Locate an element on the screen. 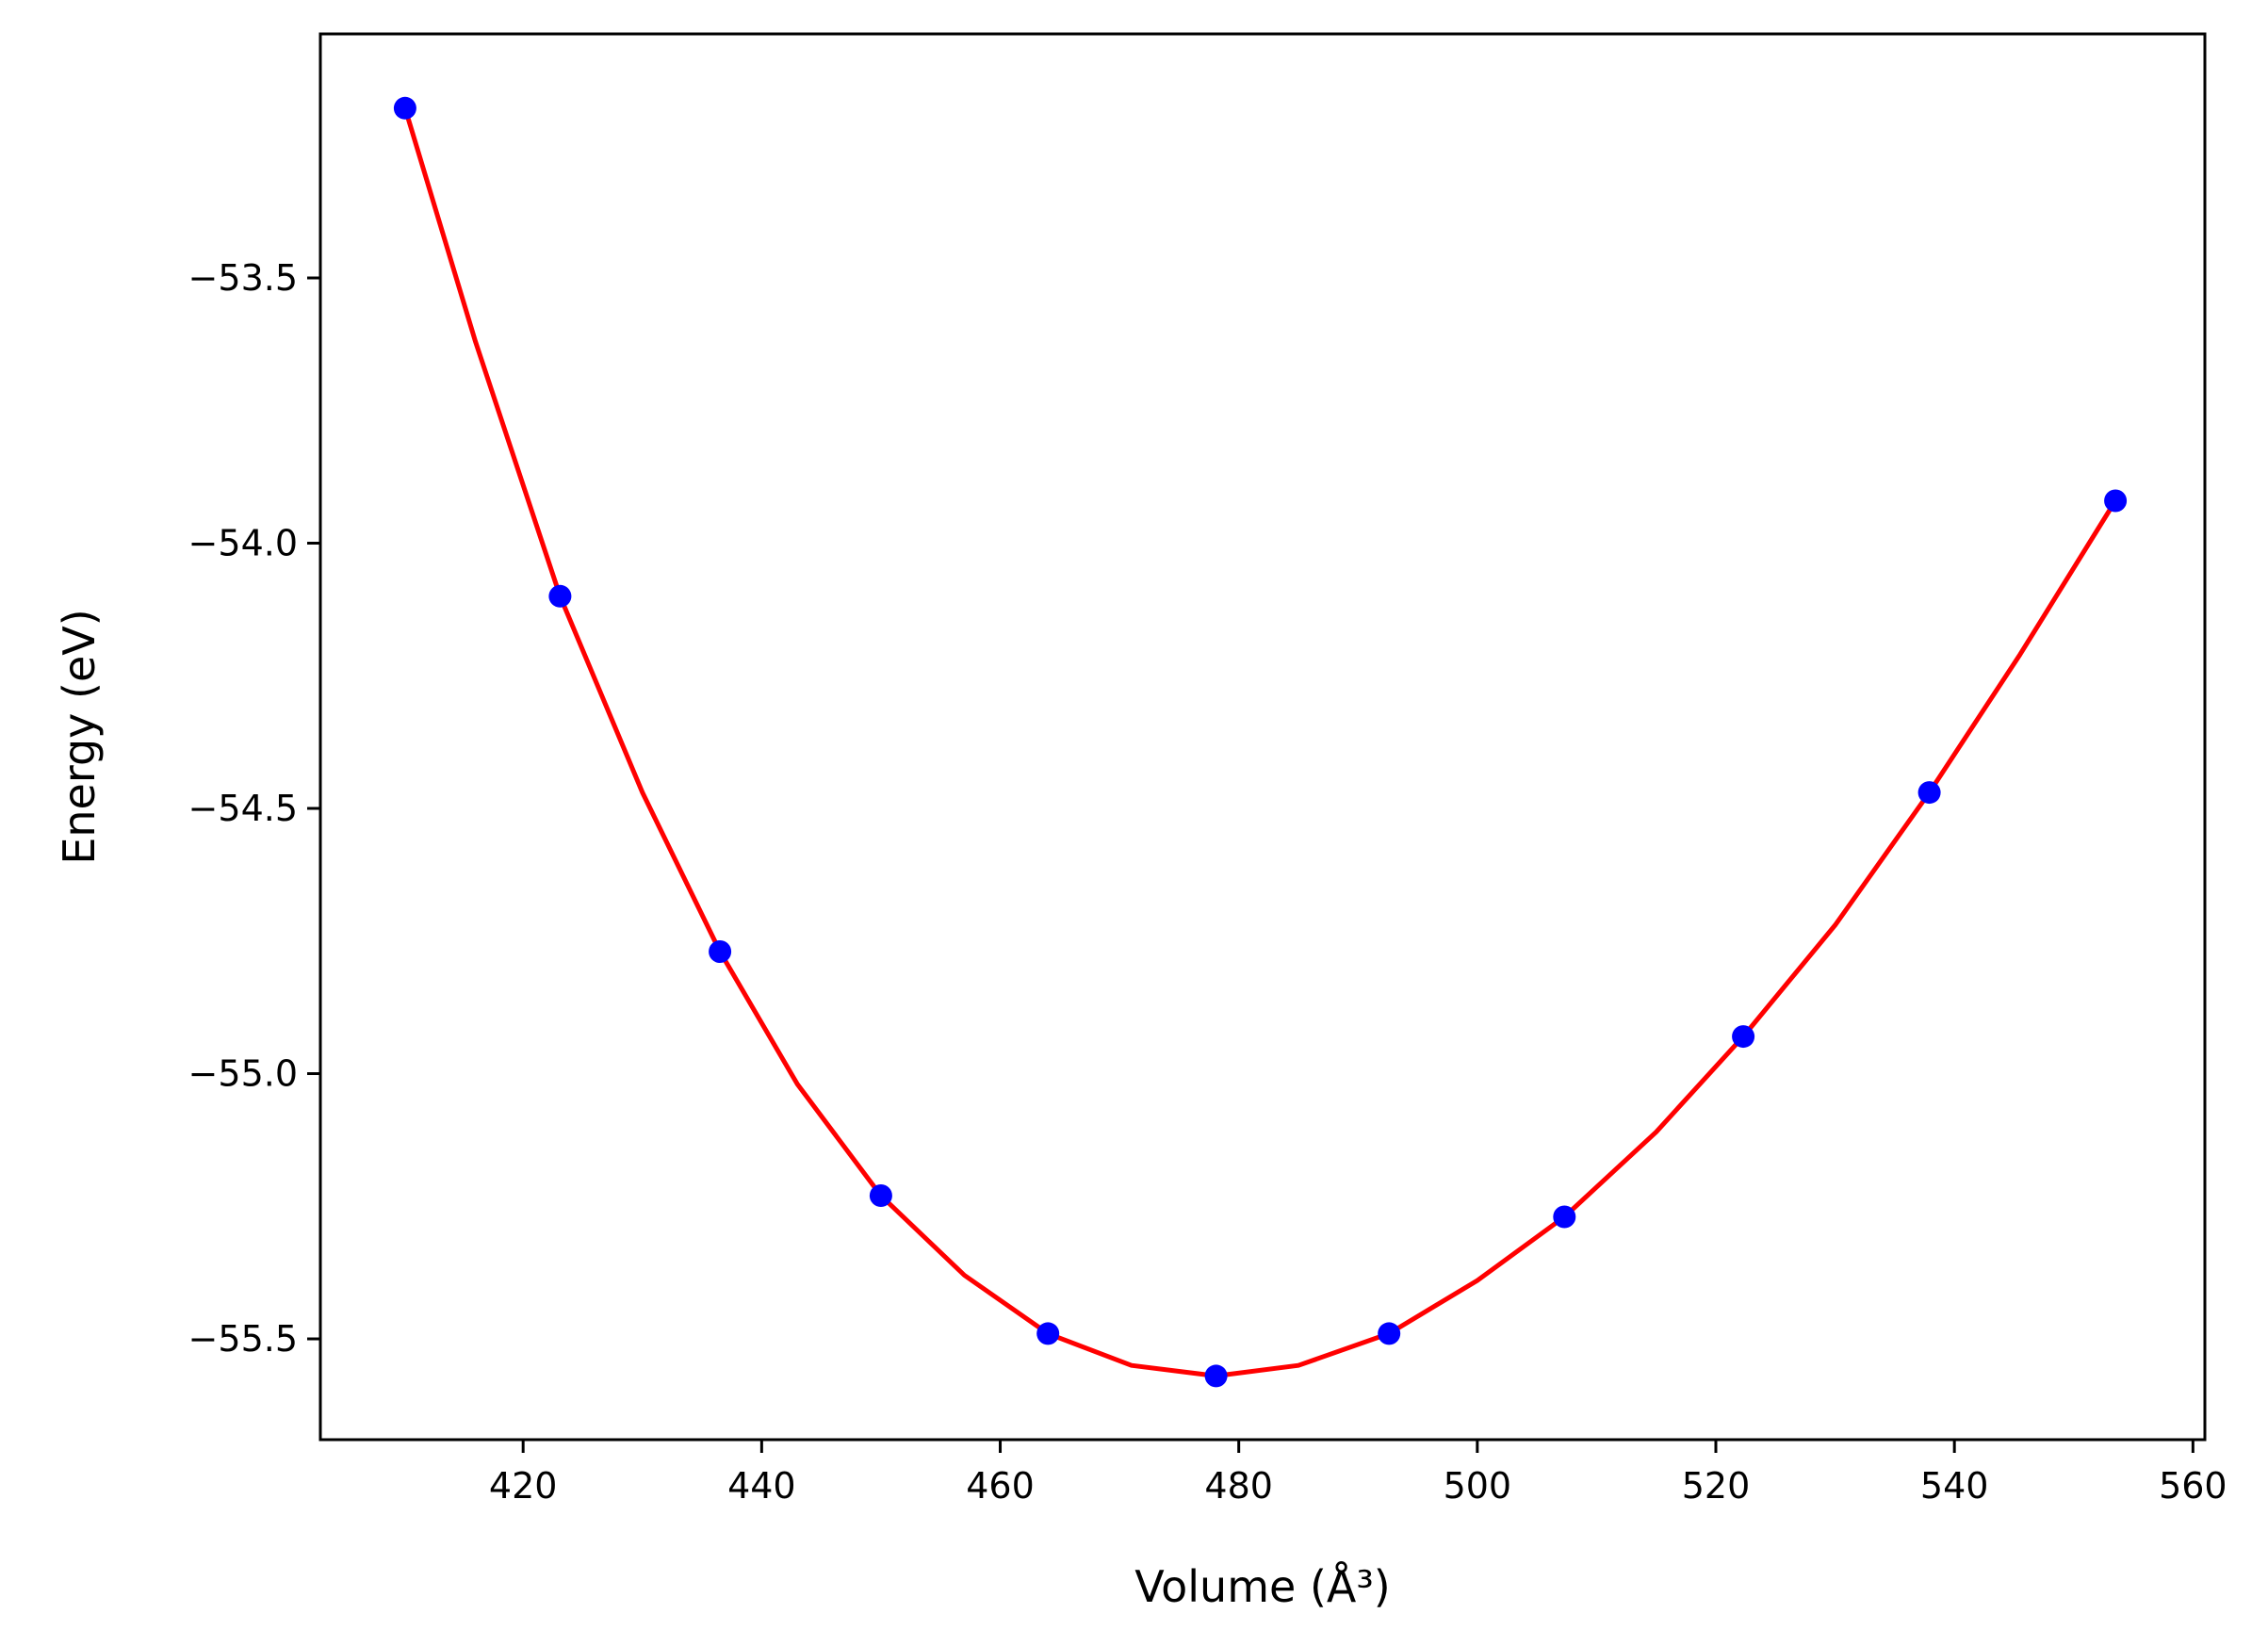 The height and width of the screenshot is (1646, 2268). x-tick-label: 460 is located at coordinates (1000, 1486).